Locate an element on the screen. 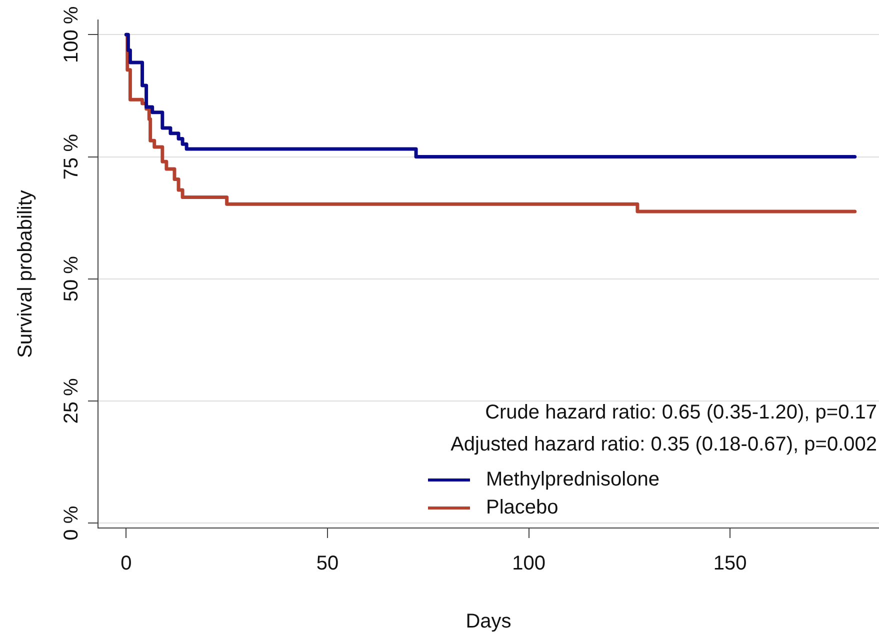 This screenshot has height=643, width=879. y-tick-label: 50 % is located at coordinates (71, 279).